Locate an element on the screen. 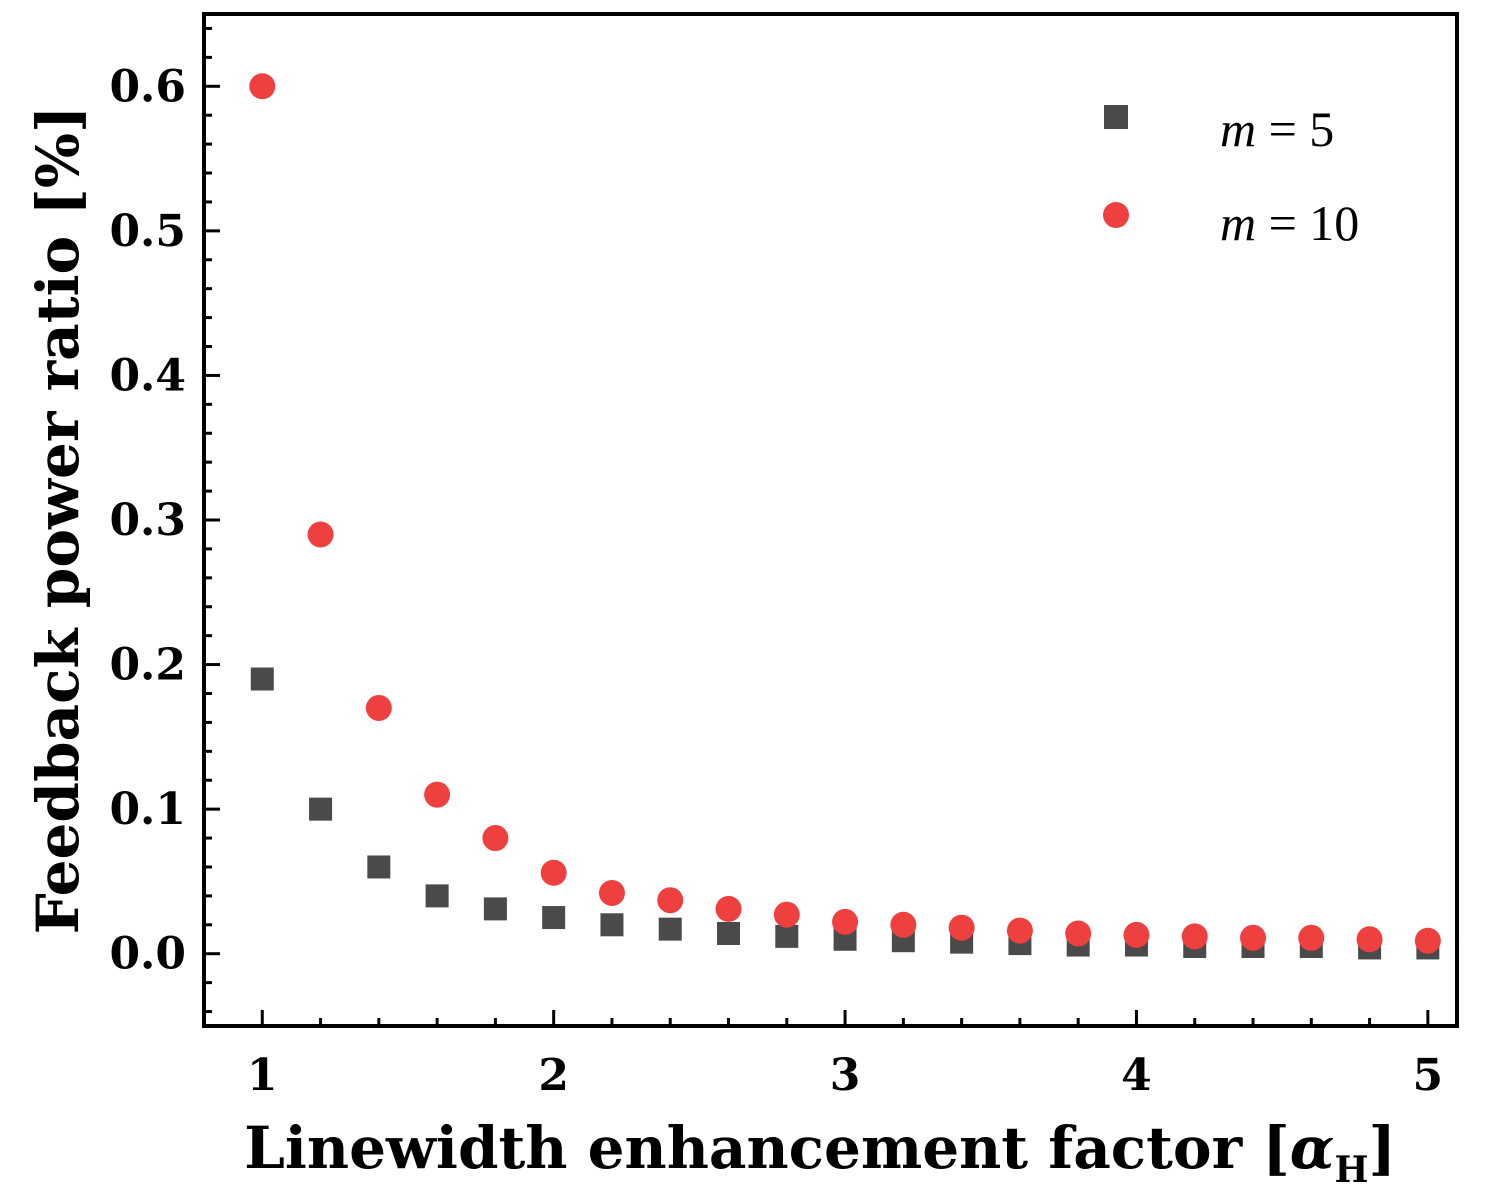 The height and width of the screenshot is (1203, 1487). y-tick-label: 0.2 is located at coordinates (147, 665).